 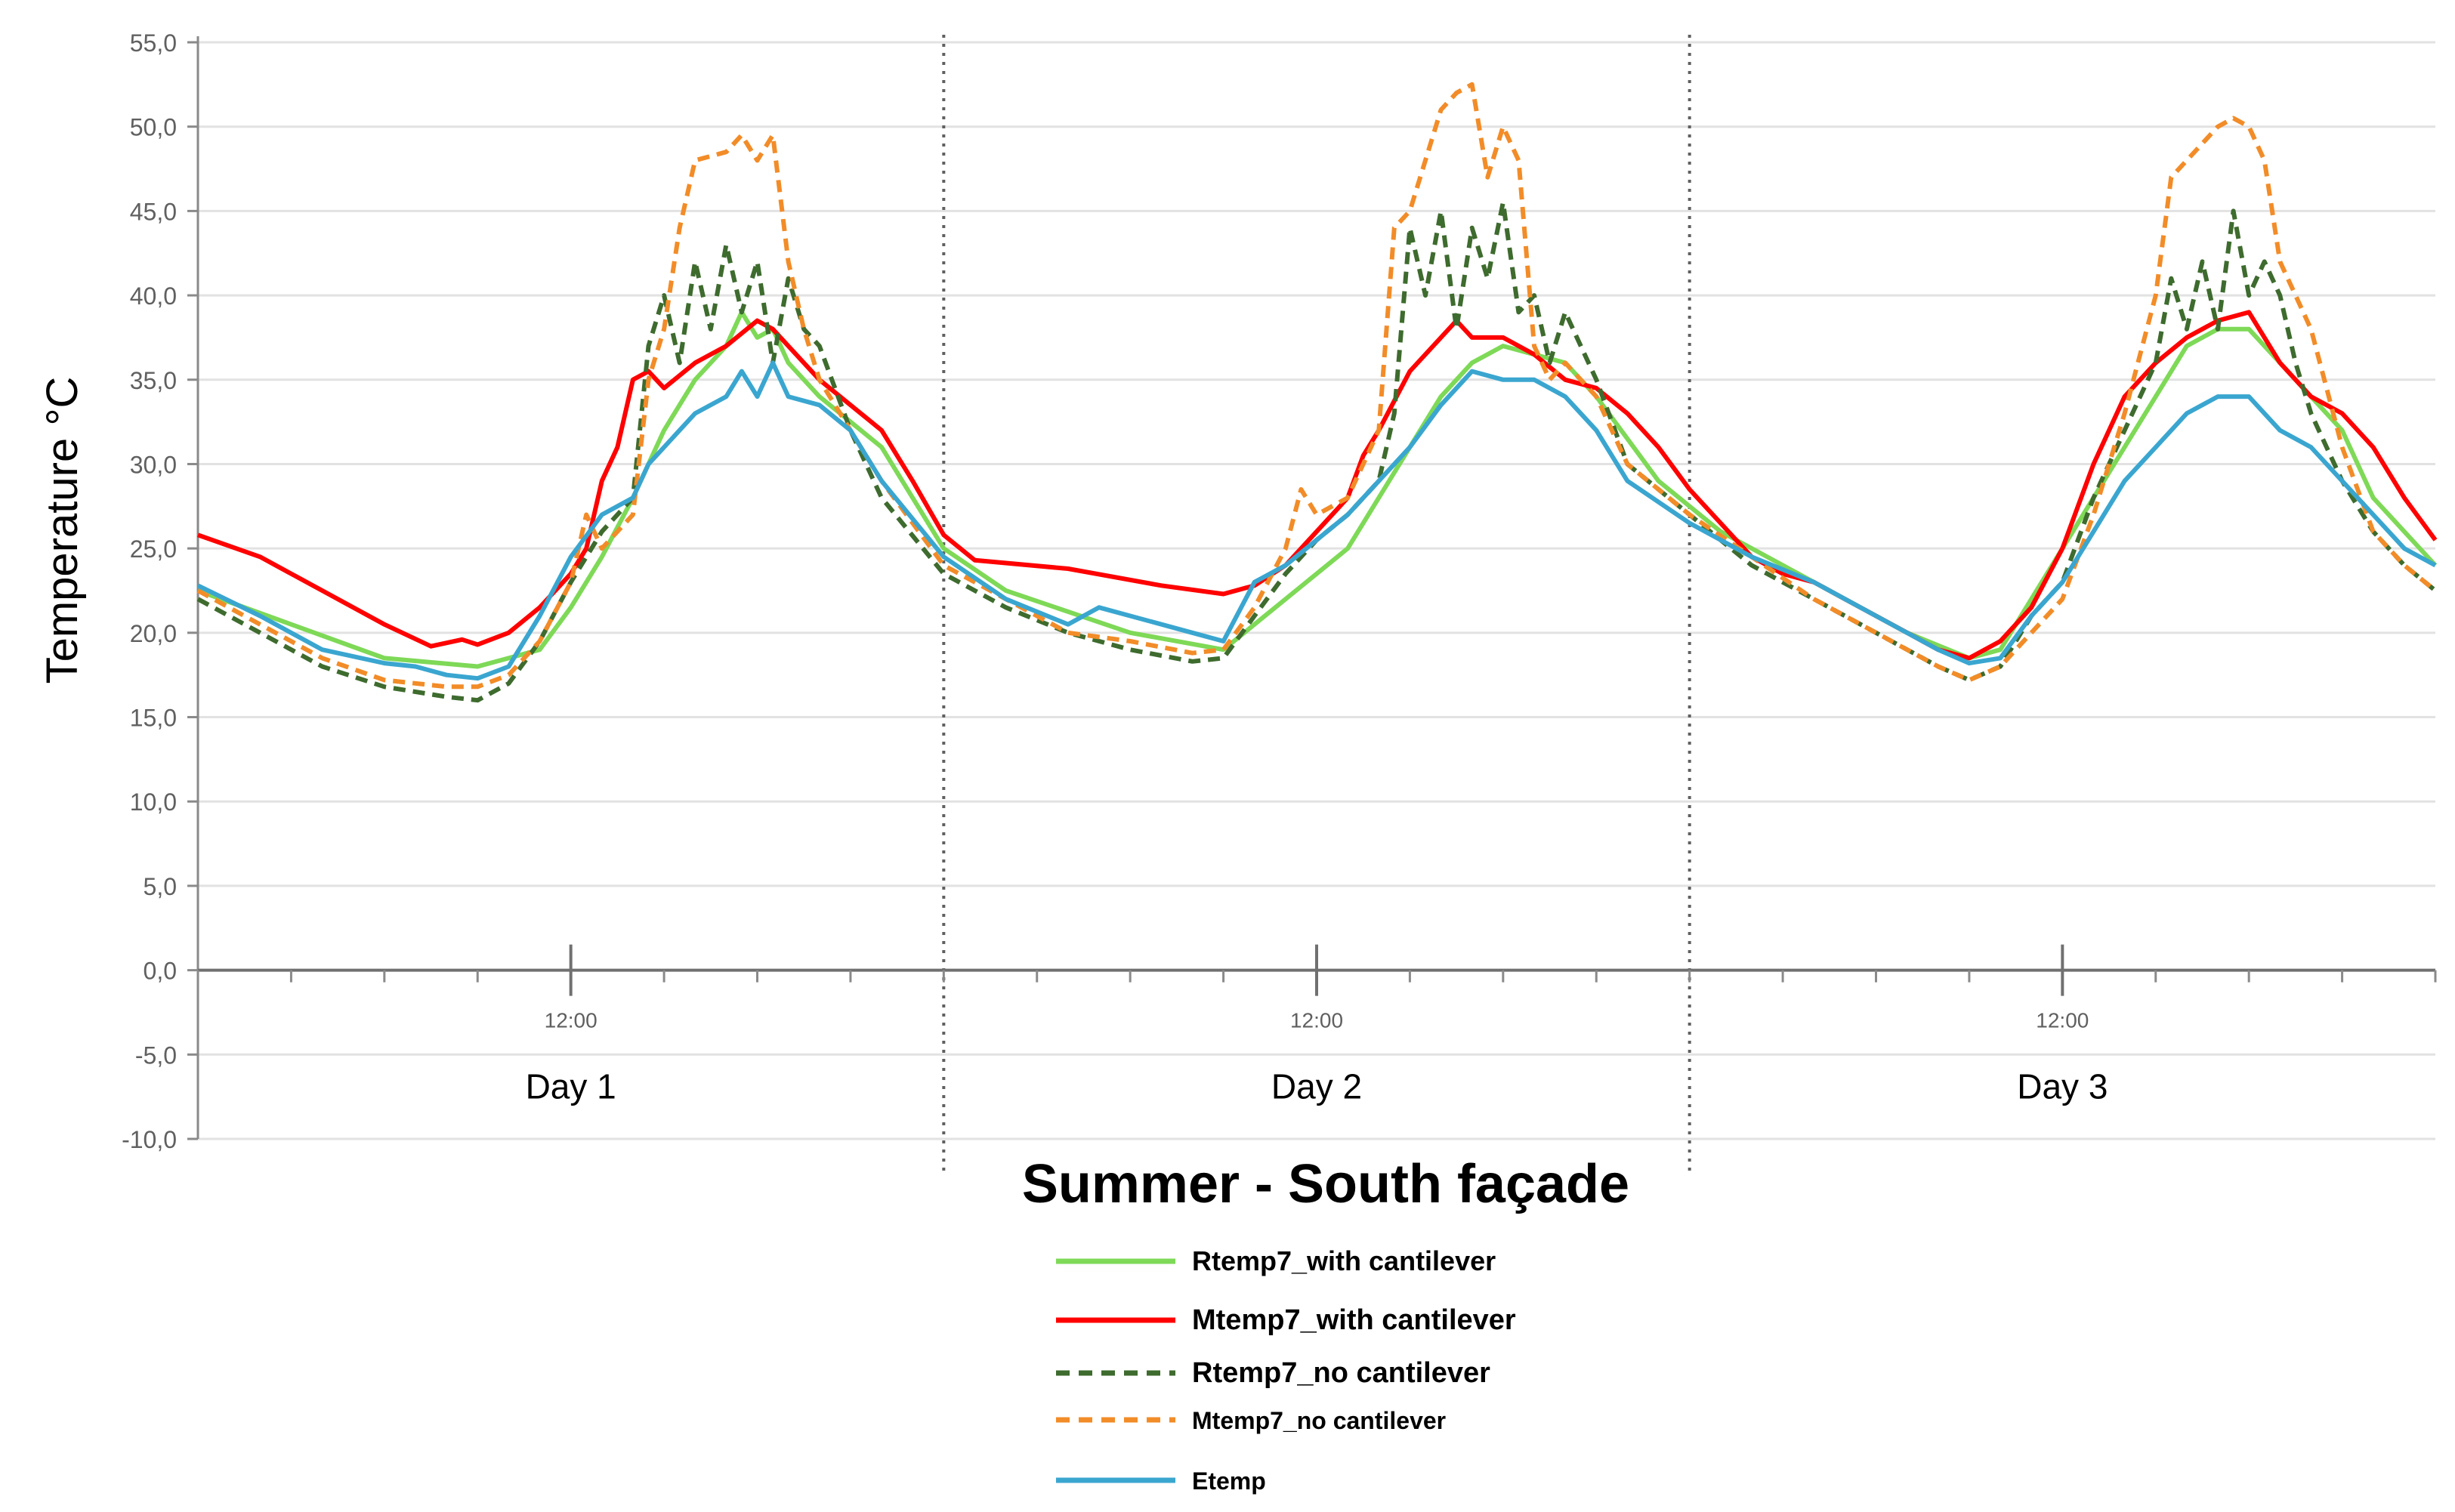 I want to click on y-tick-label: 50,0, so click(x=153, y=127).